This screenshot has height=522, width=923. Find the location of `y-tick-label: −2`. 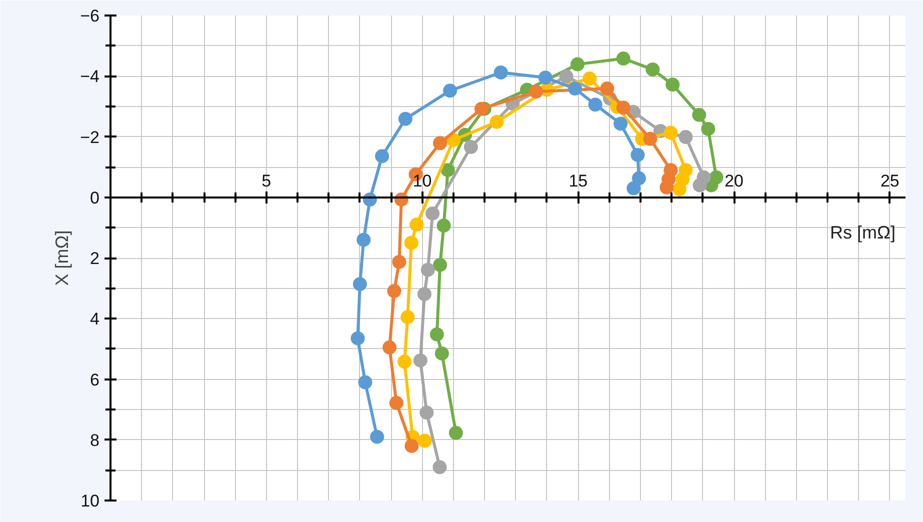

y-tick-label: −2 is located at coordinates (90, 137).